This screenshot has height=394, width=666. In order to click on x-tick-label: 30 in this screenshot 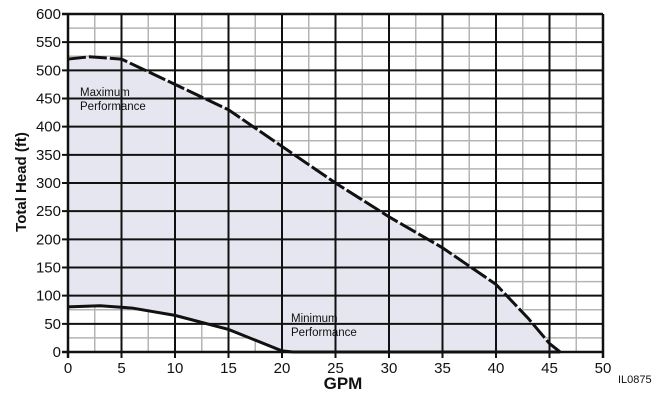, I will do `click(389, 368)`.